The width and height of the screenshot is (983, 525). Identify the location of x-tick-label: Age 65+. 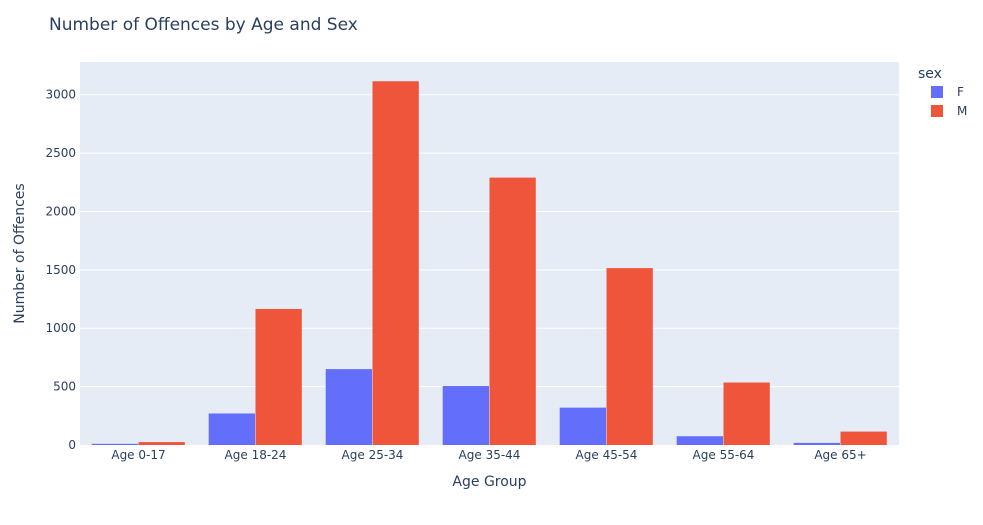
(840, 455).